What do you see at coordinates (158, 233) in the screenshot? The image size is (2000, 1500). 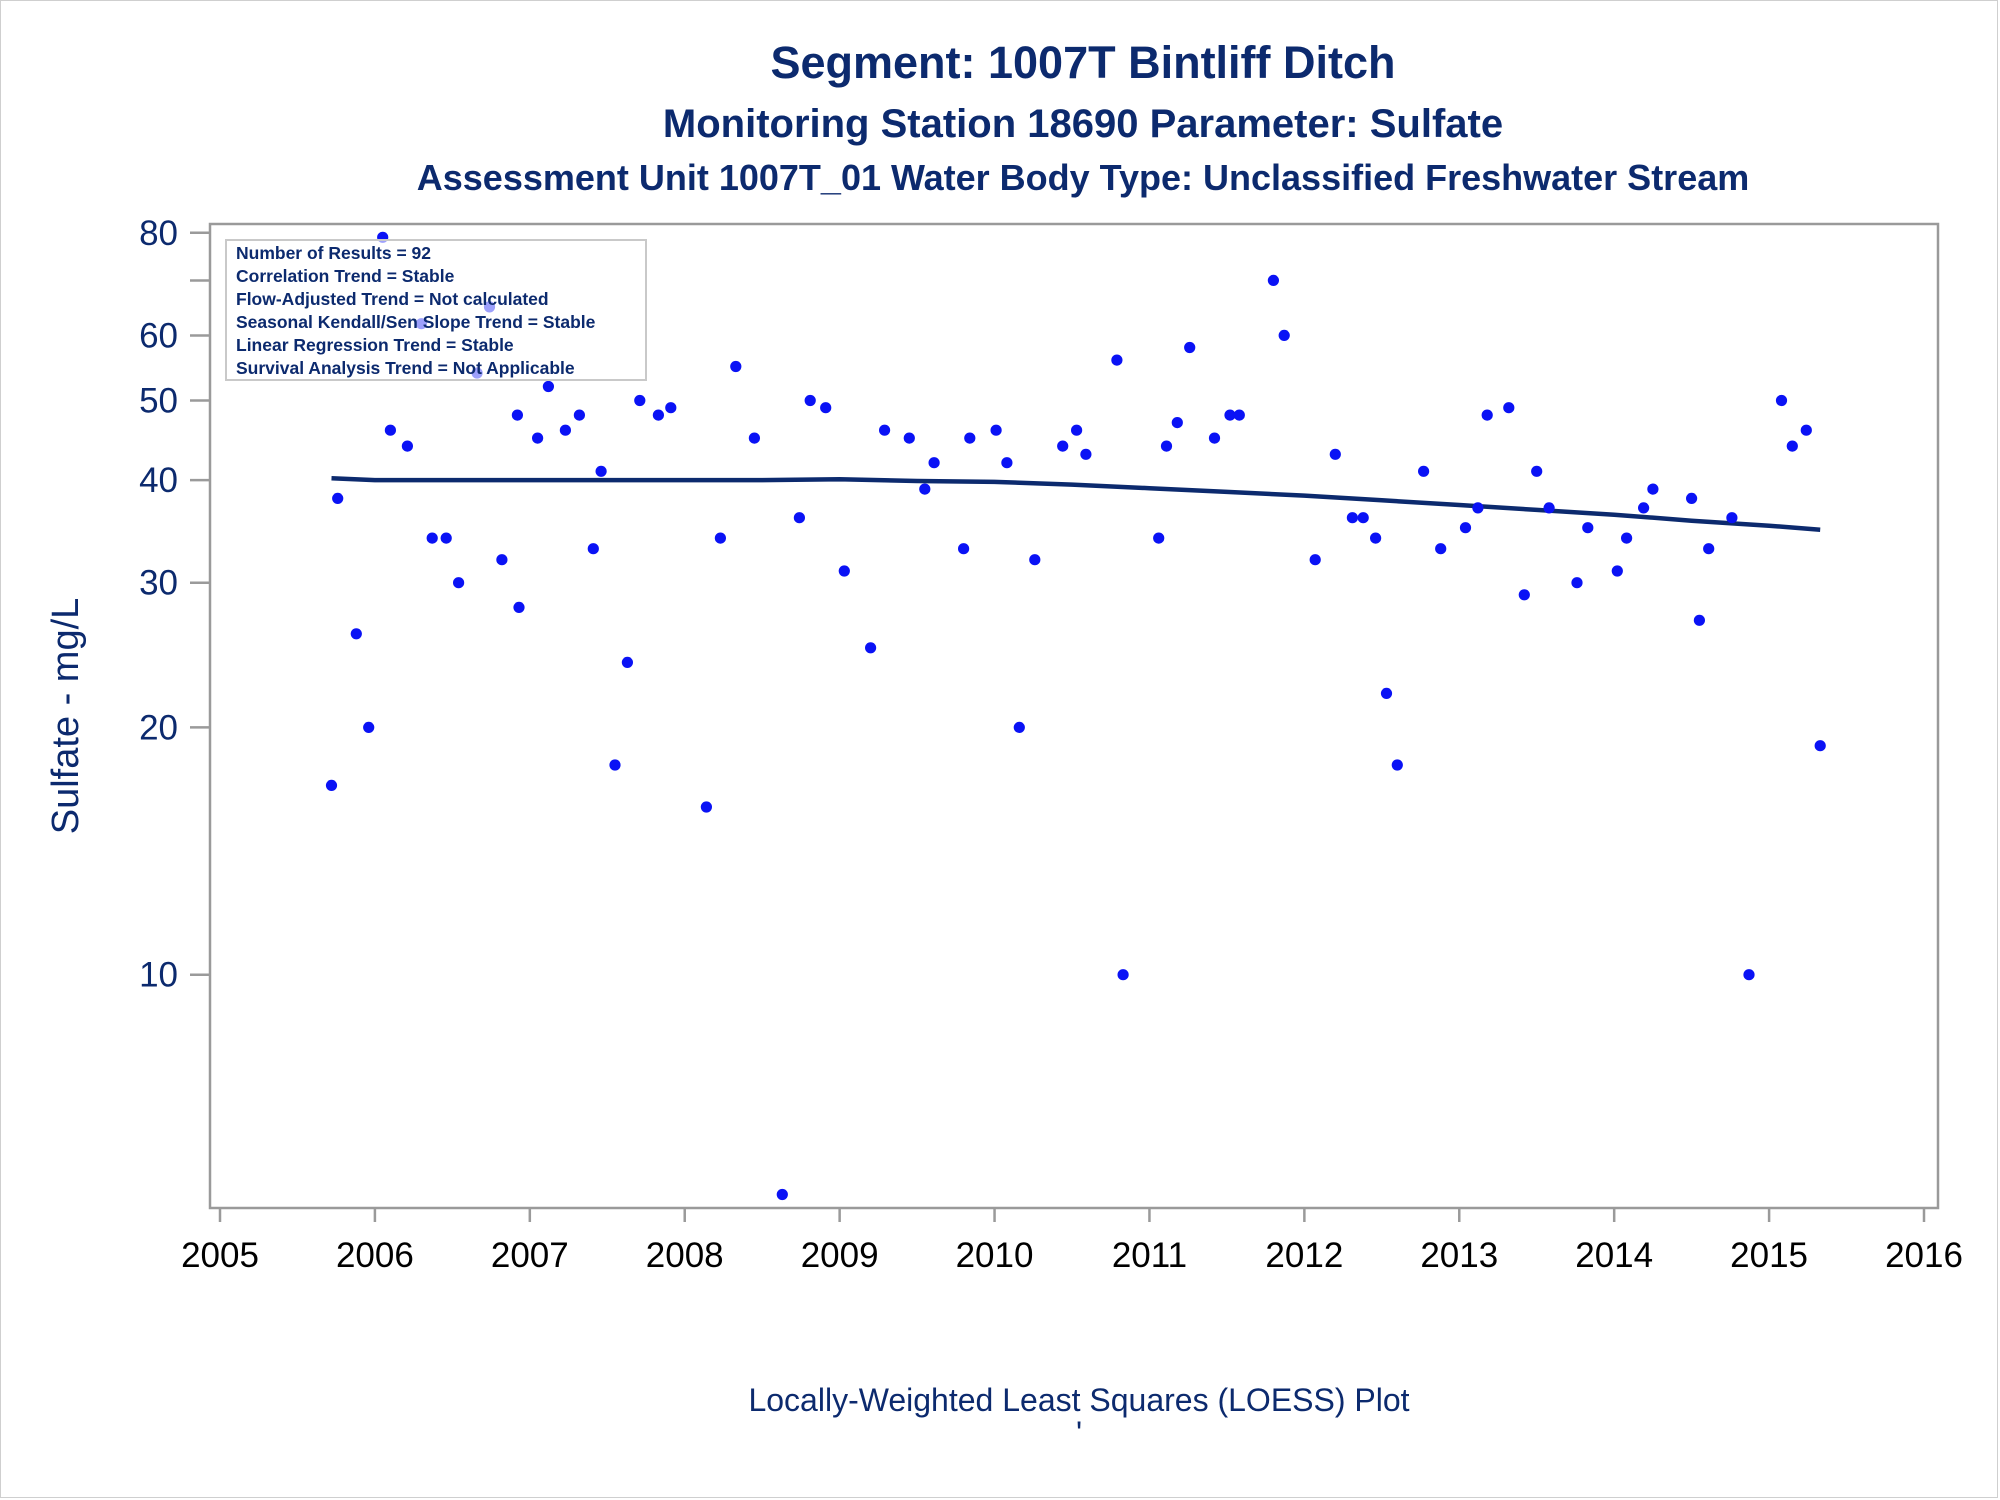 I see `y-tick-label-80: 80` at bounding box center [158, 233].